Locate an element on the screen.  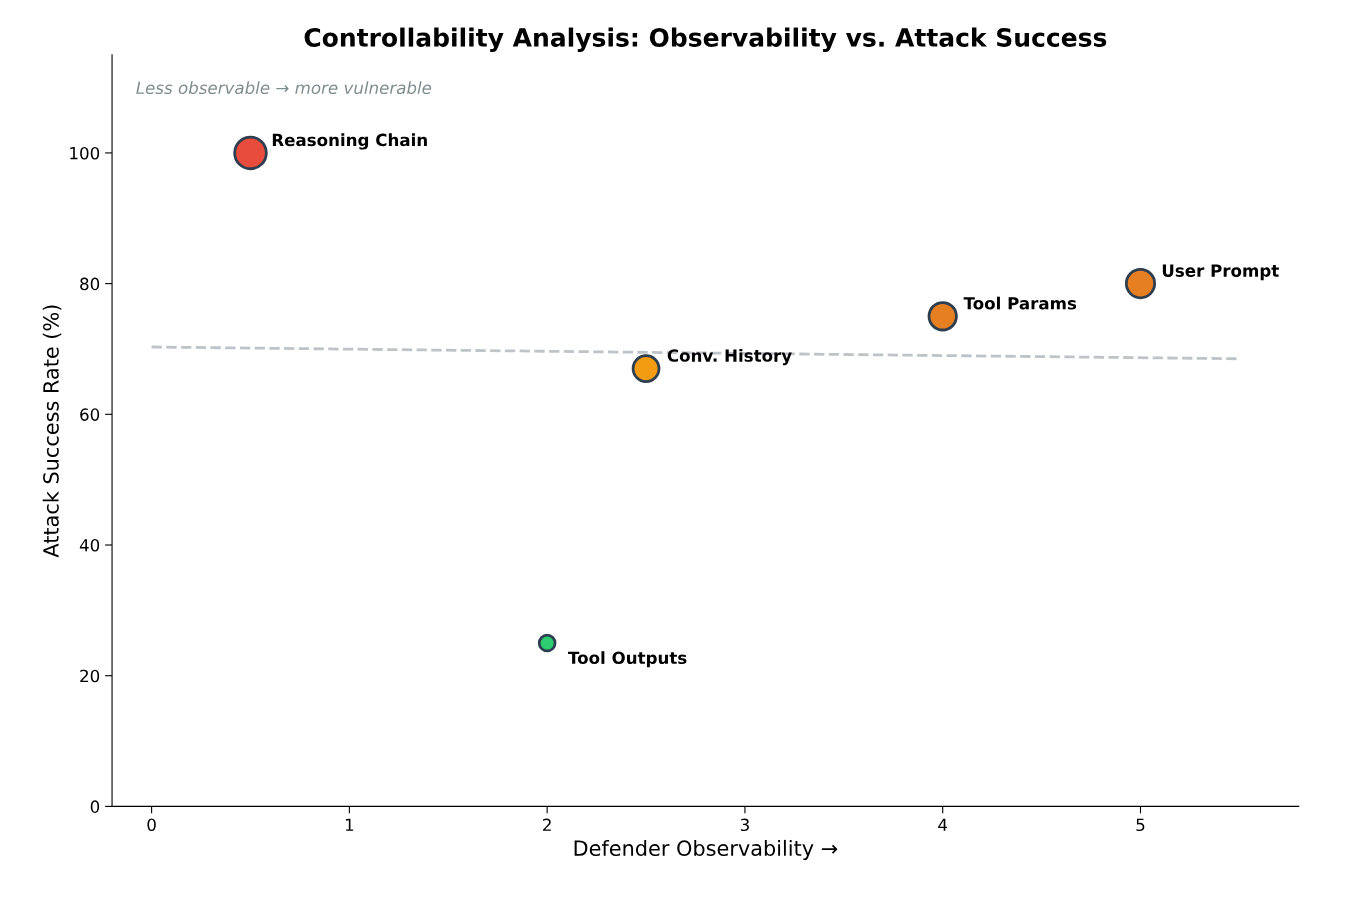
annotation: User Prompt is located at coordinates (1220, 272).